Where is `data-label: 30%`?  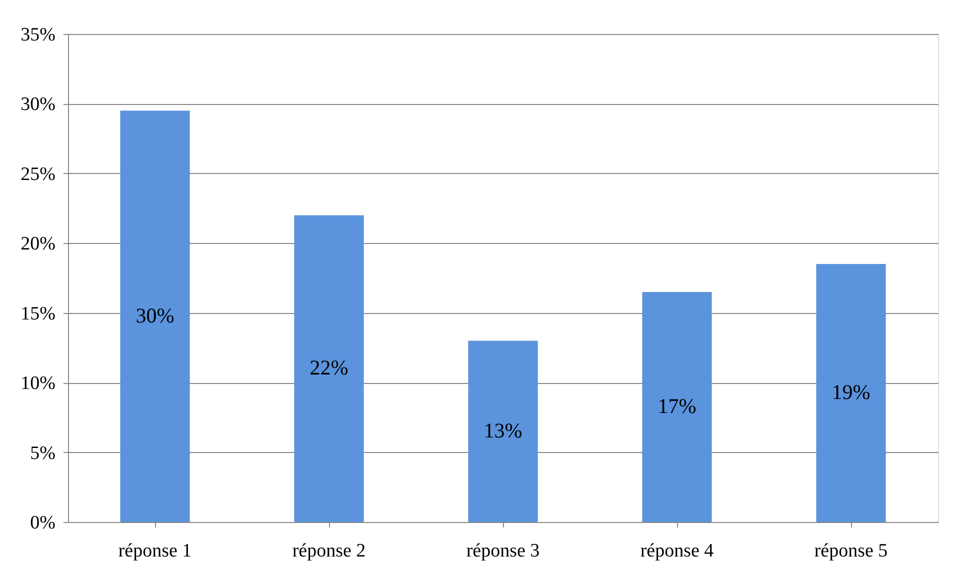
data-label: 30% is located at coordinates (155, 315).